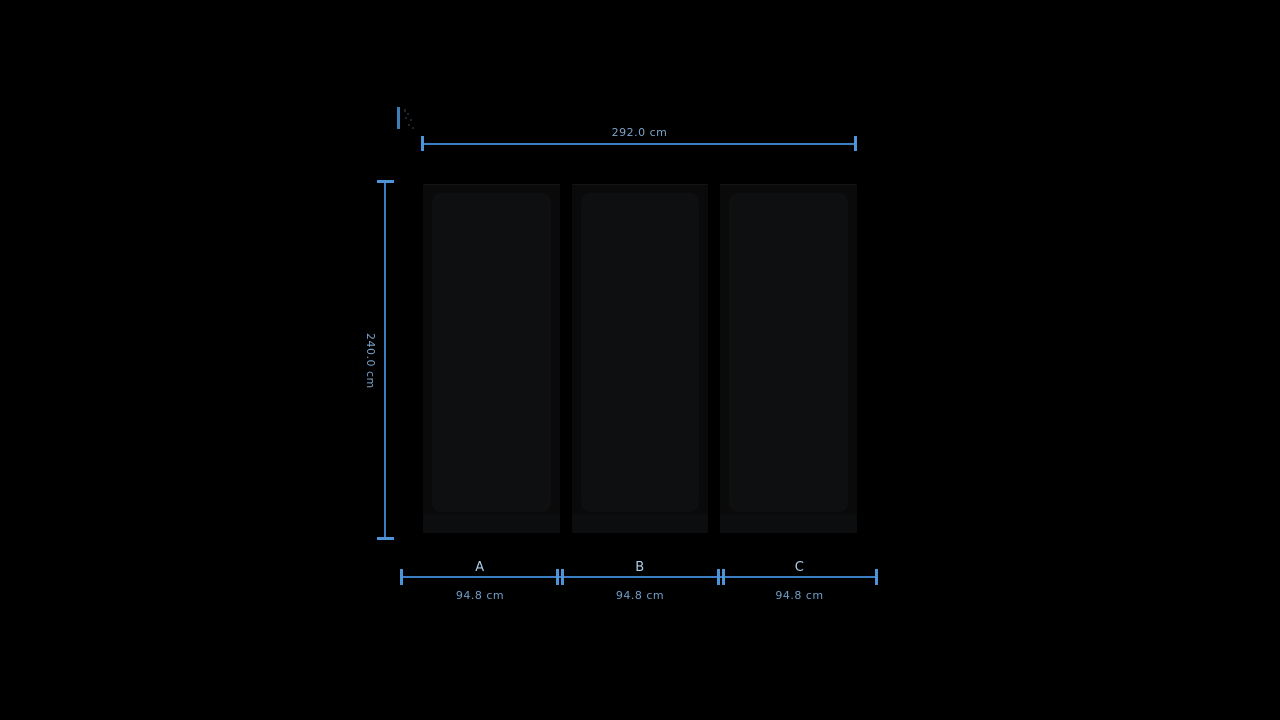  Describe the element at coordinates (799, 595) in the screenshot. I see `section-c-width: 94.8 cm` at that location.